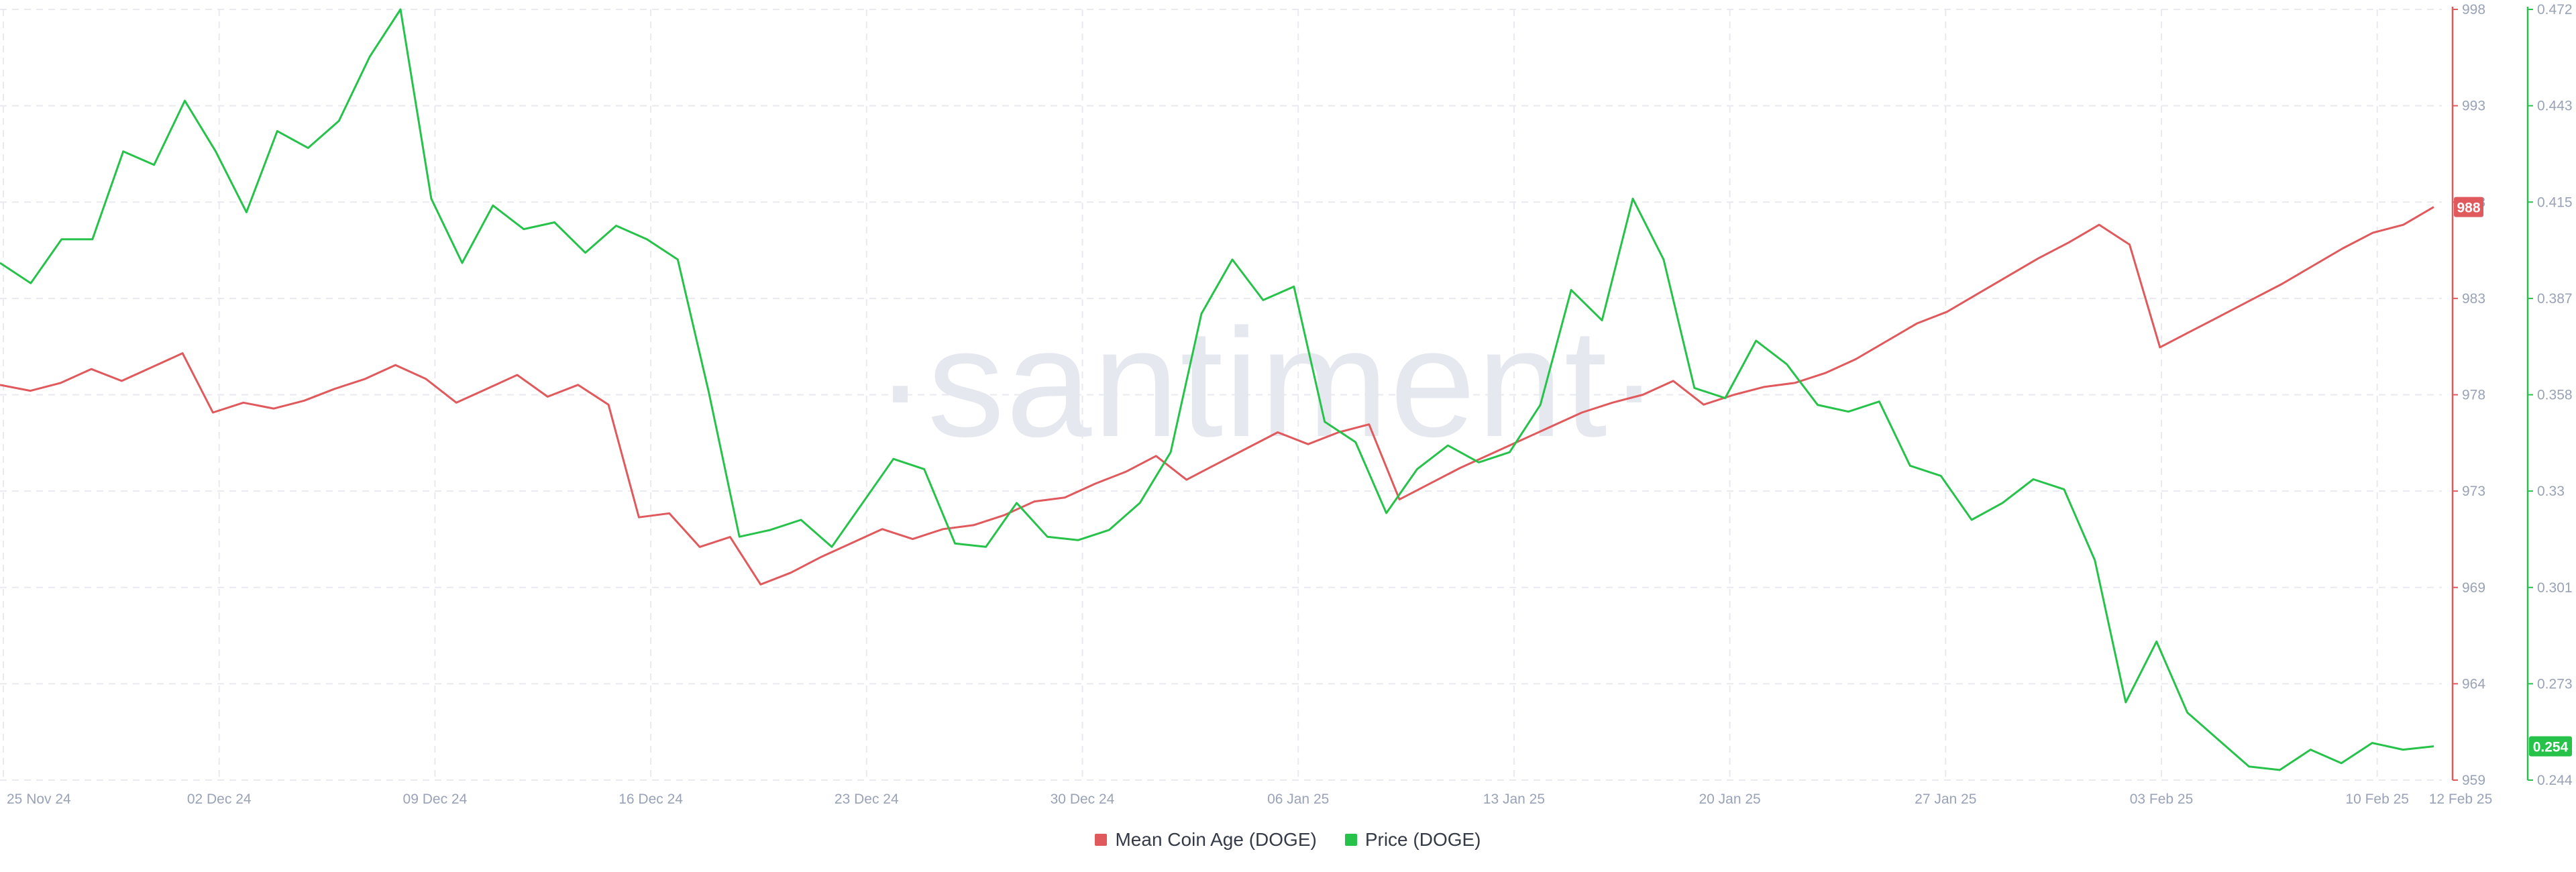  I want to click on x-tick-label: 16 Dec 24, so click(651, 800).